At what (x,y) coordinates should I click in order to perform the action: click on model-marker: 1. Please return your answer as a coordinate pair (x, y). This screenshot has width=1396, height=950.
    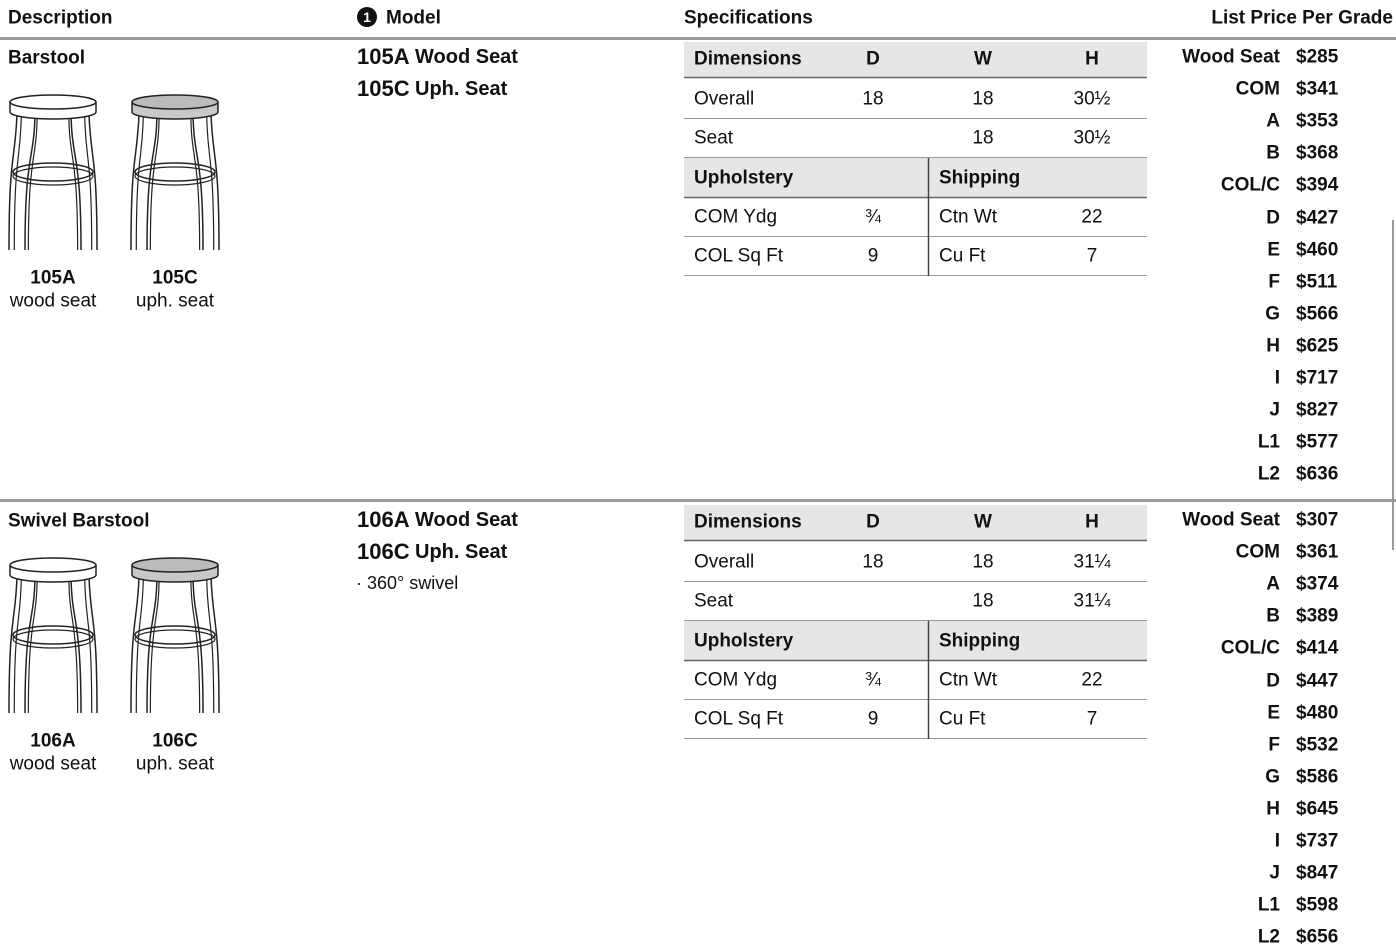
    Looking at the image, I should click on (367, 17).